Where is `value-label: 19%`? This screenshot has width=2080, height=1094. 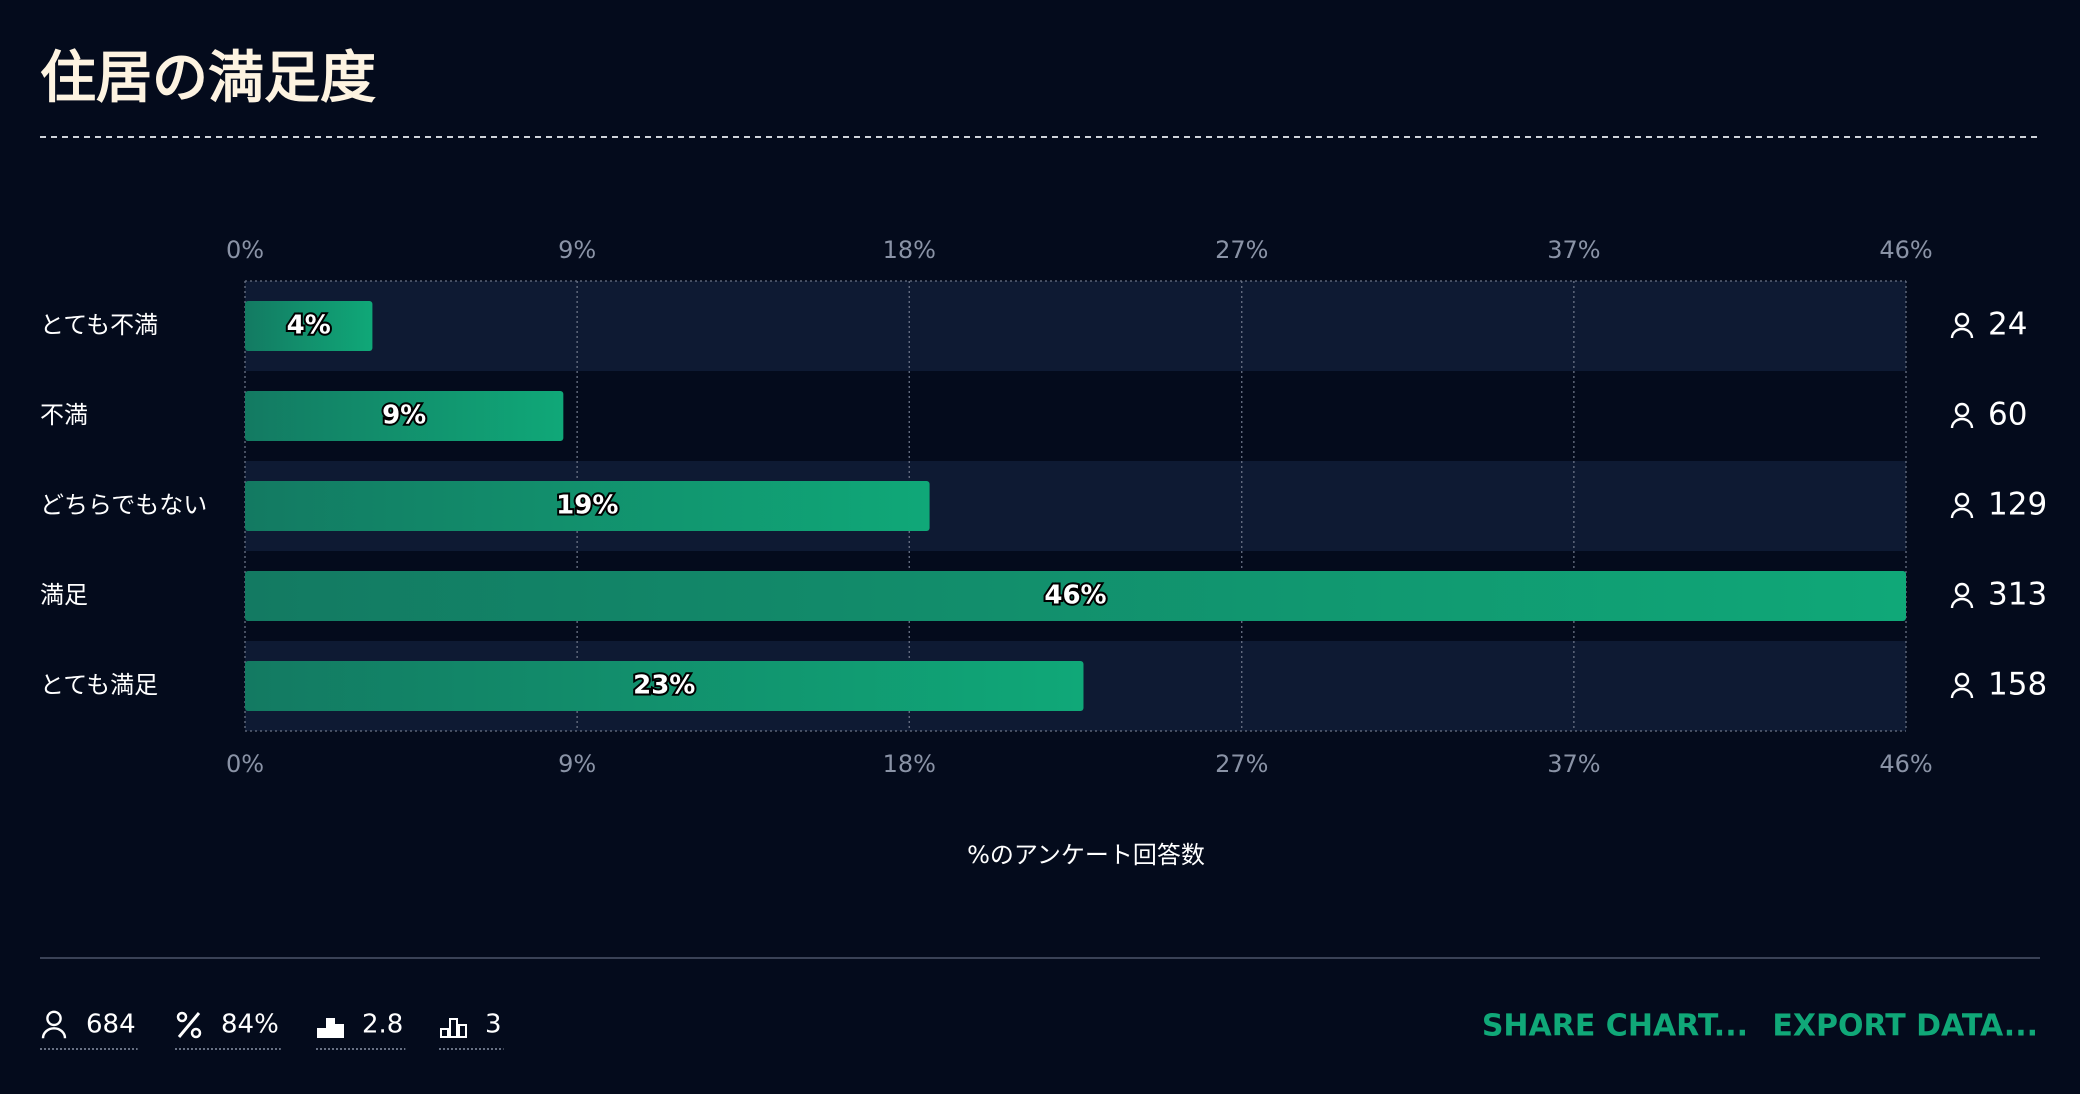 value-label: 19% is located at coordinates (587, 506).